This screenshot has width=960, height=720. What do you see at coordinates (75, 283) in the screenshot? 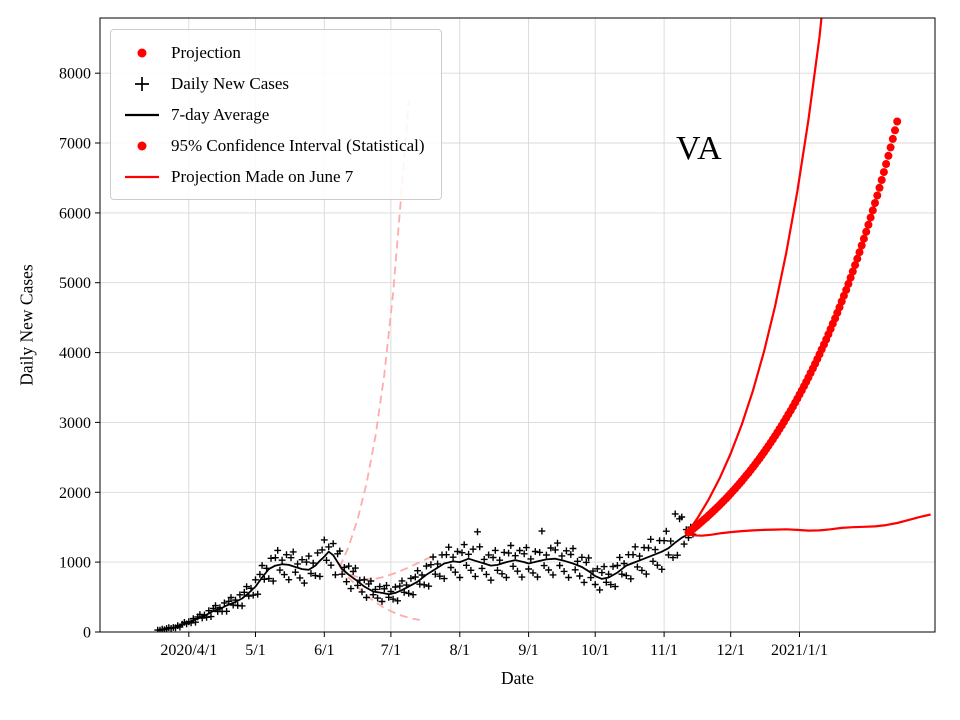
I see `y-tick-label: 5000` at bounding box center [75, 283].